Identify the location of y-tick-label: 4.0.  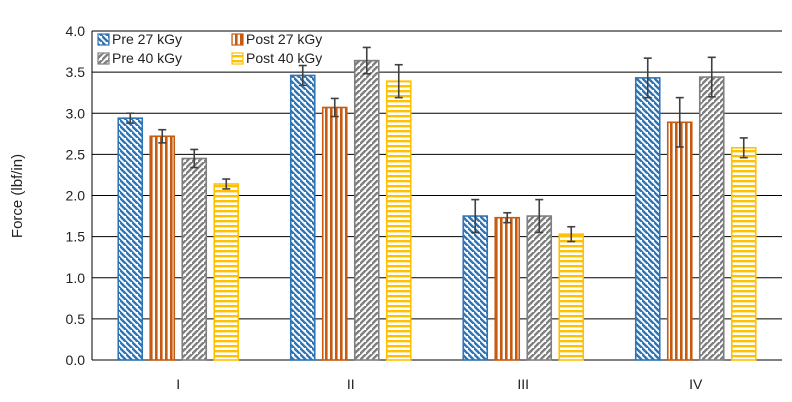
(76, 31).